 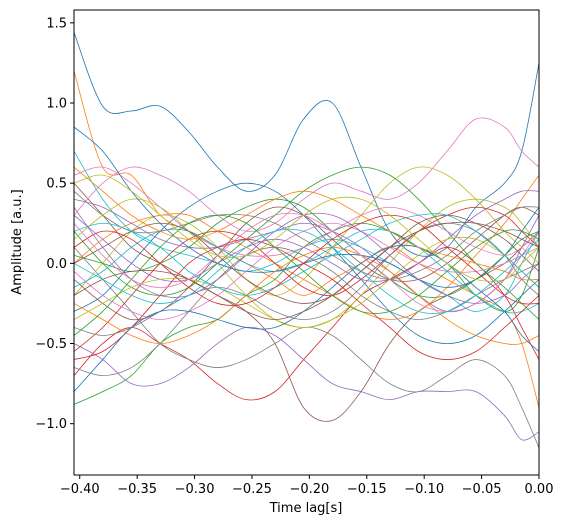 What do you see at coordinates (306, 508) in the screenshot?
I see `x-axis-label: Time lag[s]` at bounding box center [306, 508].